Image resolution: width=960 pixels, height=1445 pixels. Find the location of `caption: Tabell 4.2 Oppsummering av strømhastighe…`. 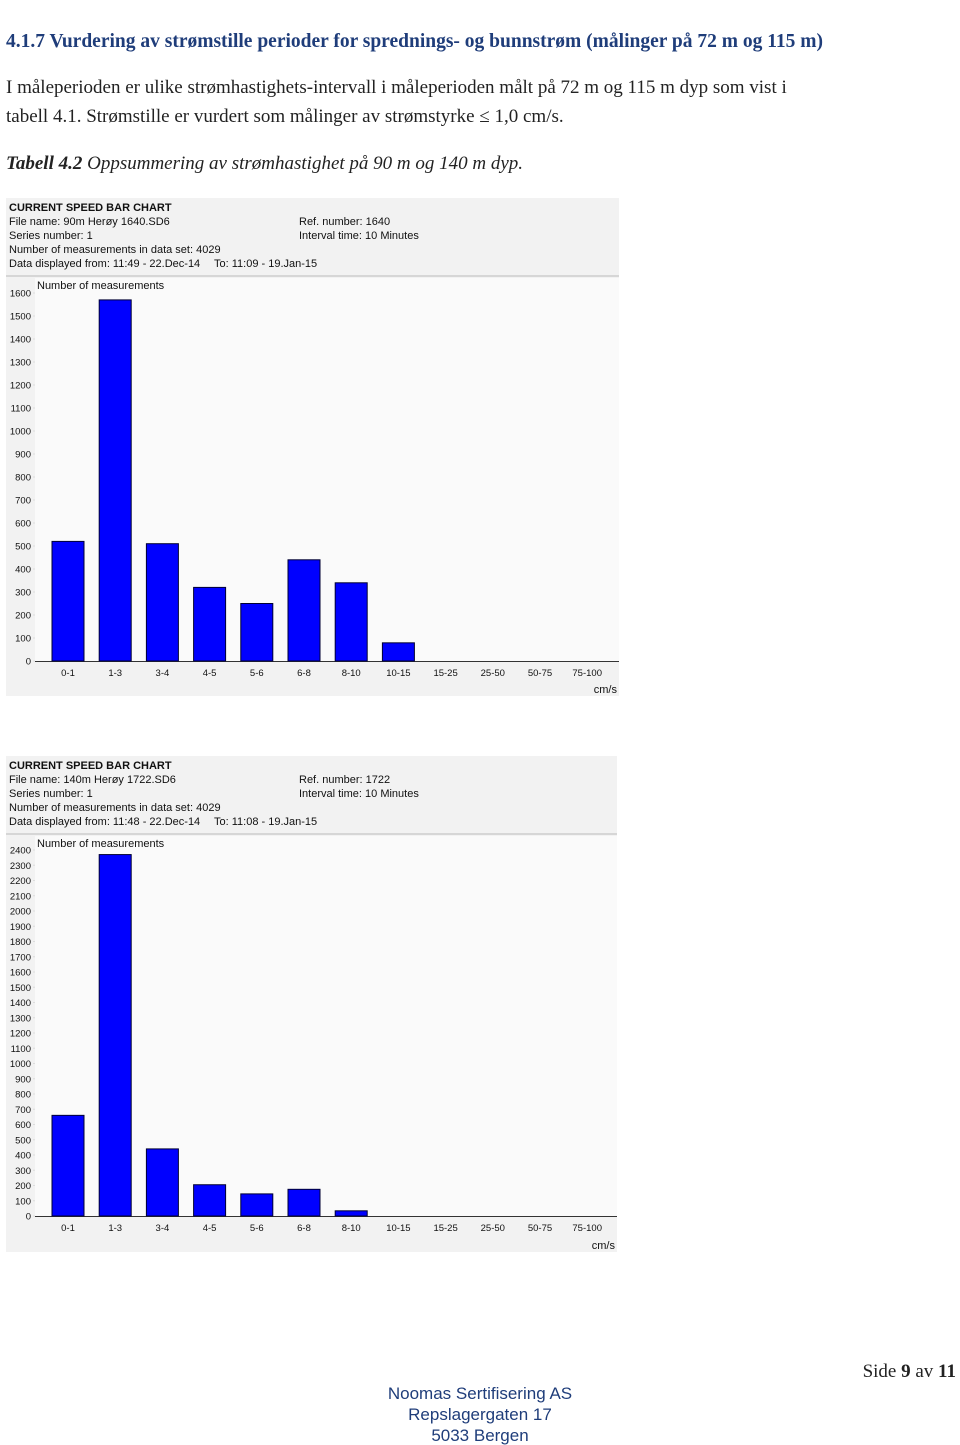

caption: Tabell 4.2 Oppsummering av strømhastighe… is located at coordinates (264, 163).